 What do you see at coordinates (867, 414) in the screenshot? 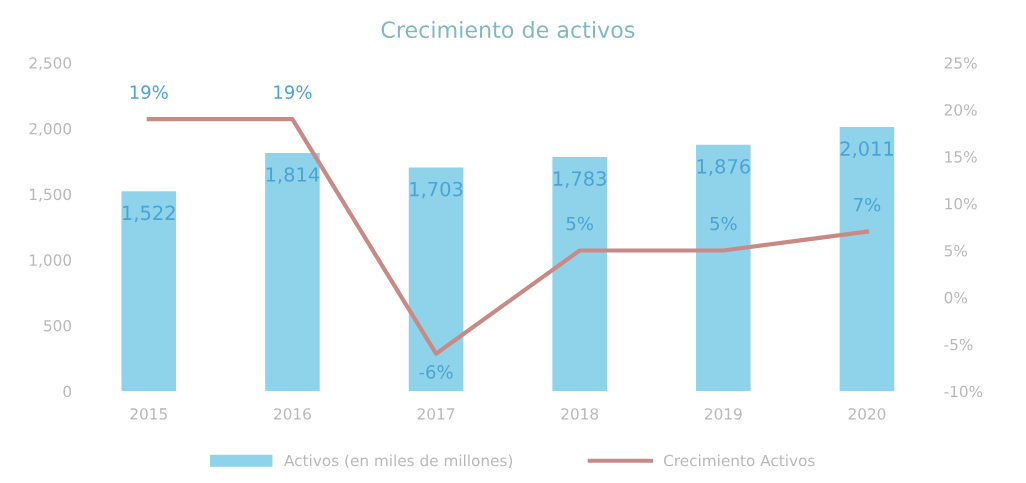
I see `x-tick-label: 2020` at bounding box center [867, 414].